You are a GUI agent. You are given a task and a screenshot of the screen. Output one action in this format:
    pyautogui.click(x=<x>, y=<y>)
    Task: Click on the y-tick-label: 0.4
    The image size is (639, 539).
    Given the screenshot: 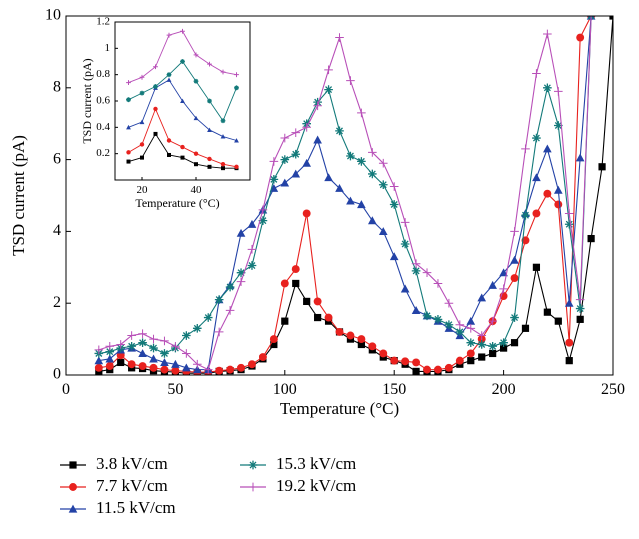 What is the action you would take?
    pyautogui.click(x=103, y=127)
    